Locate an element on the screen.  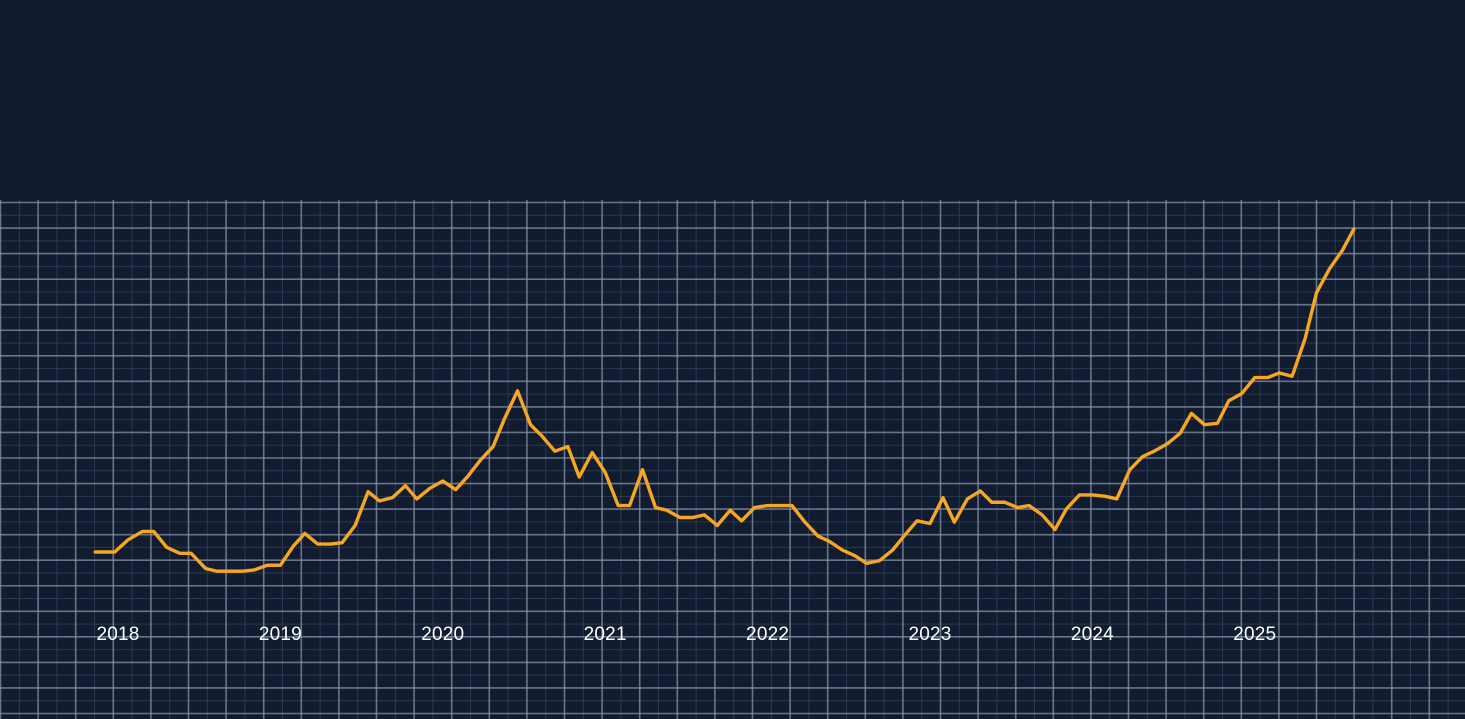
x-tick-label-2025: 2025 is located at coordinates (1255, 634).